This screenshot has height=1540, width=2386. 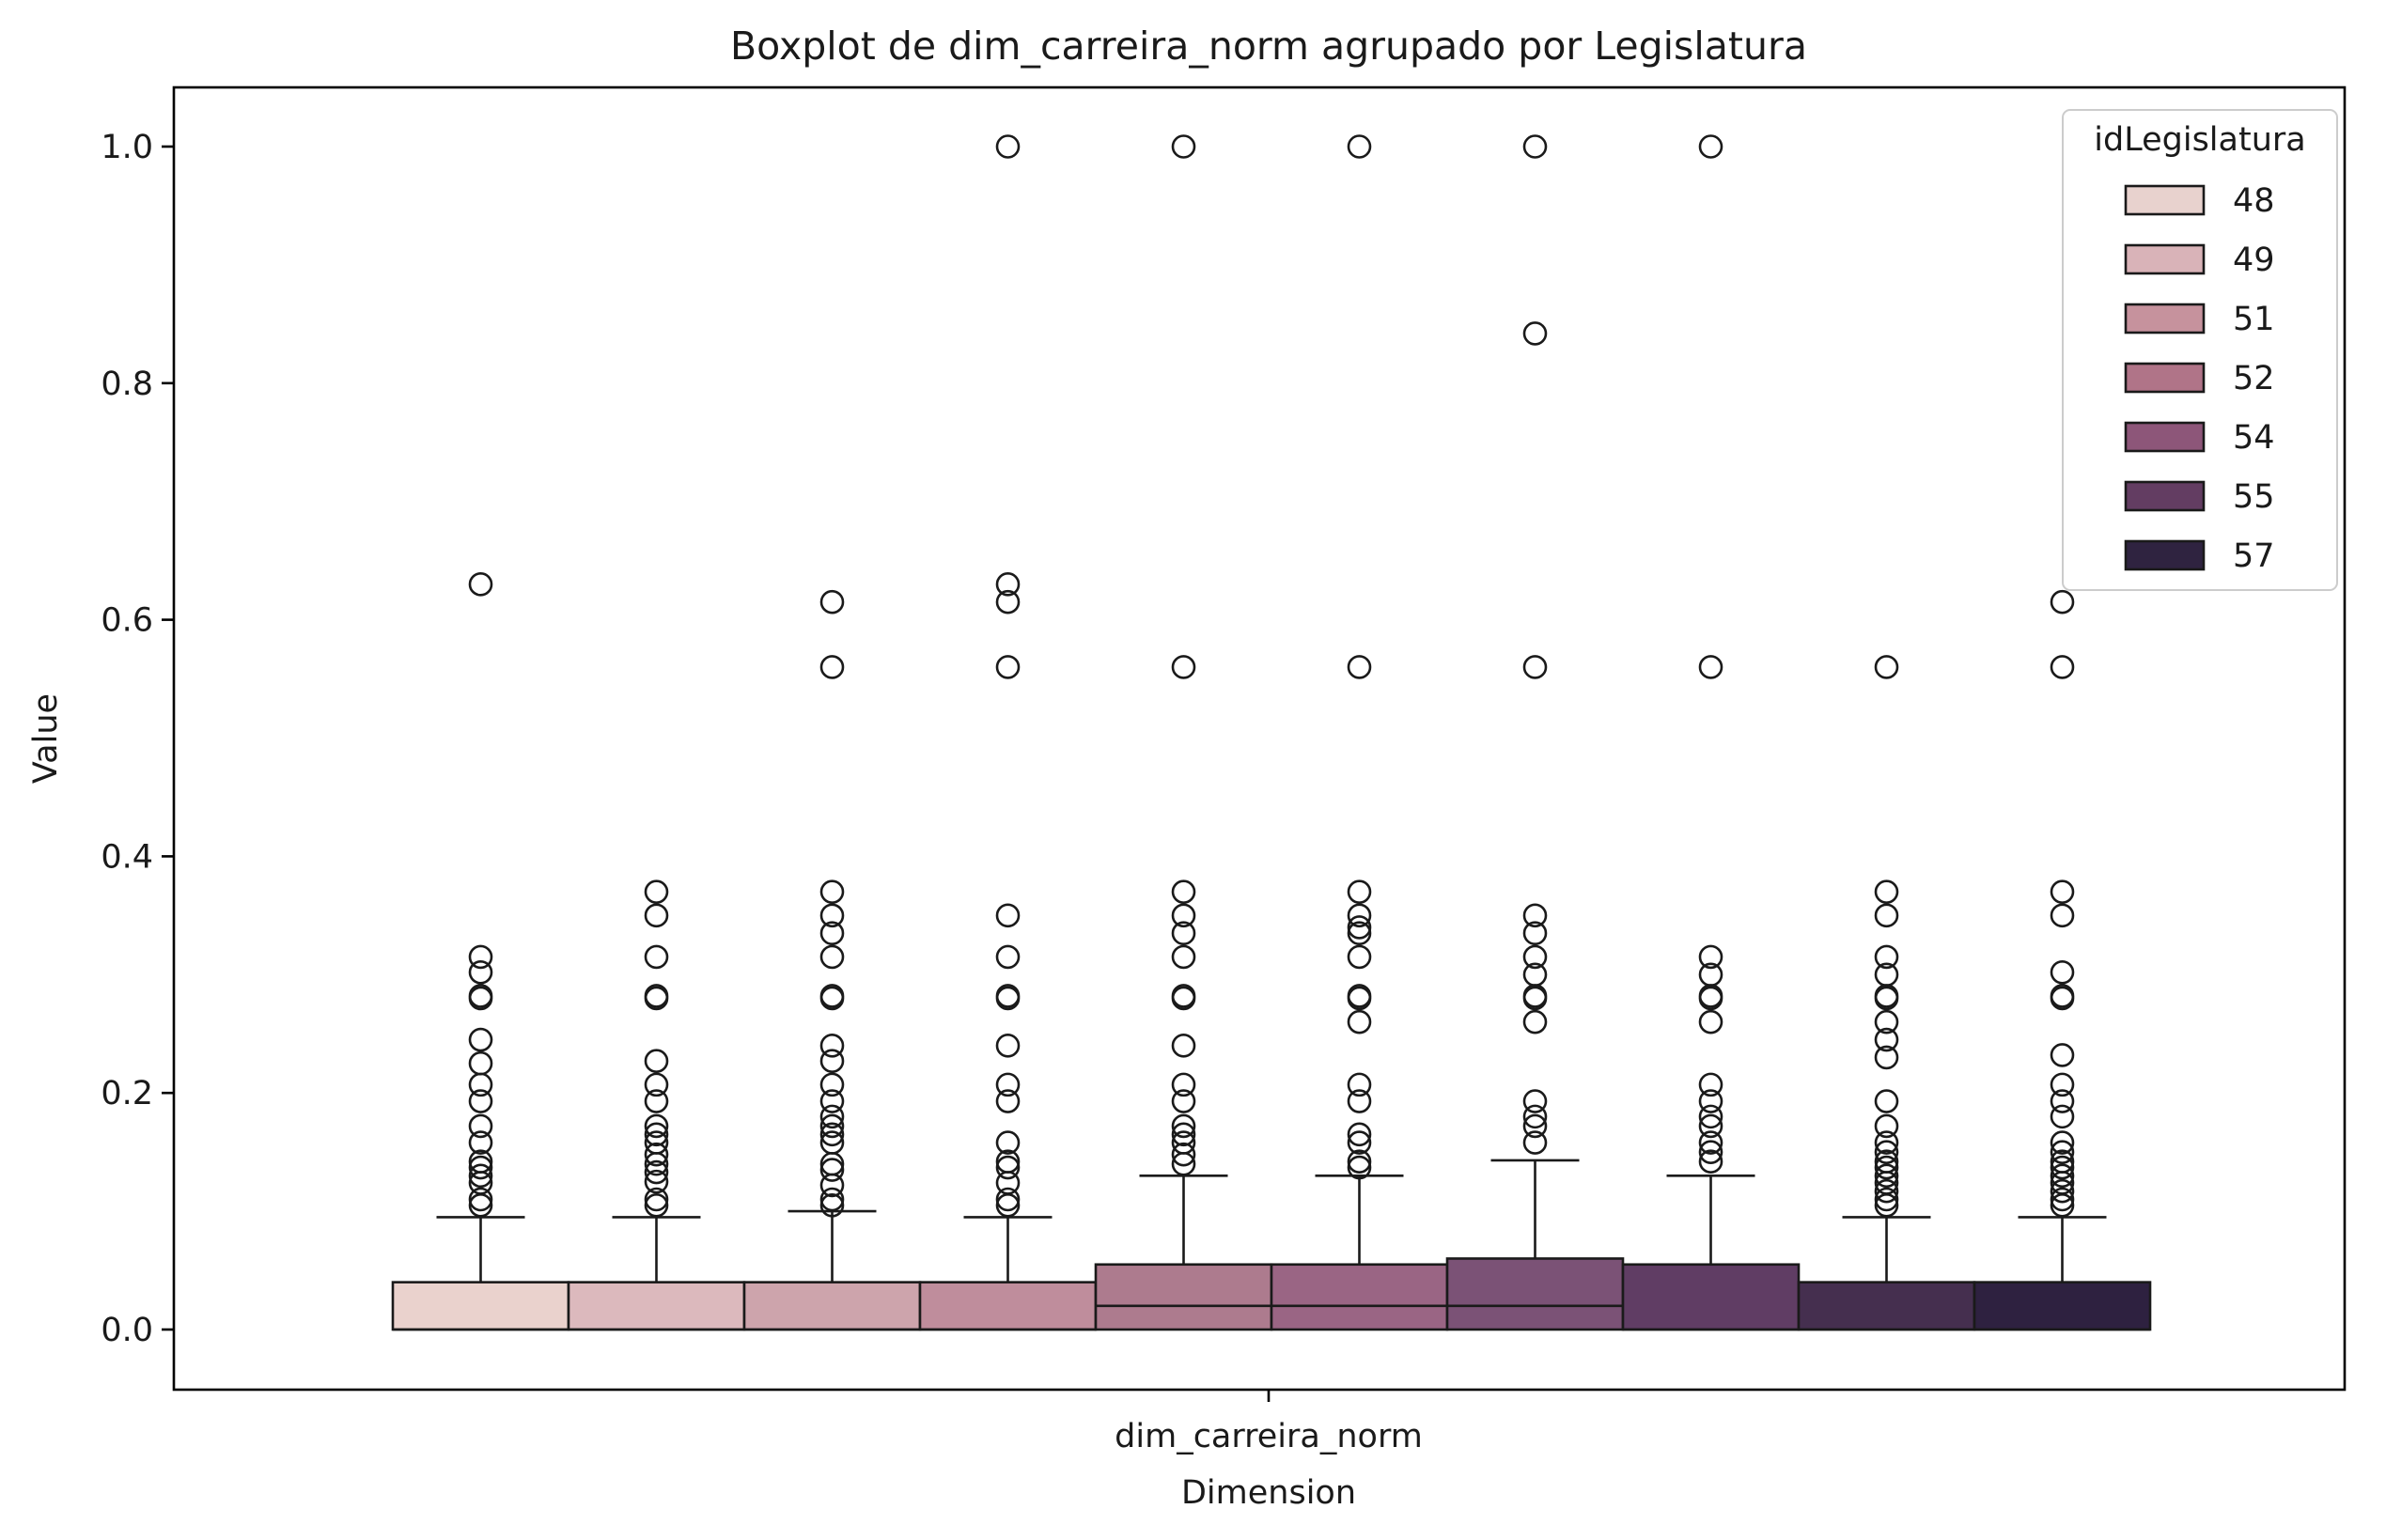 I want to click on legend-entry: 49, so click(x=2199, y=260).